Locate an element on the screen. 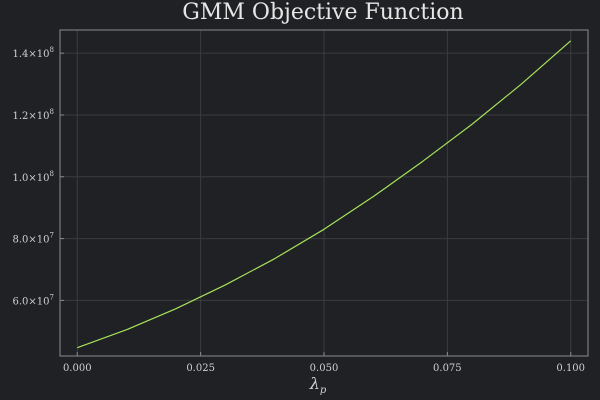 The height and width of the screenshot is (400, 600). y-tick-mantissa: 6.0 is located at coordinates (21, 301).